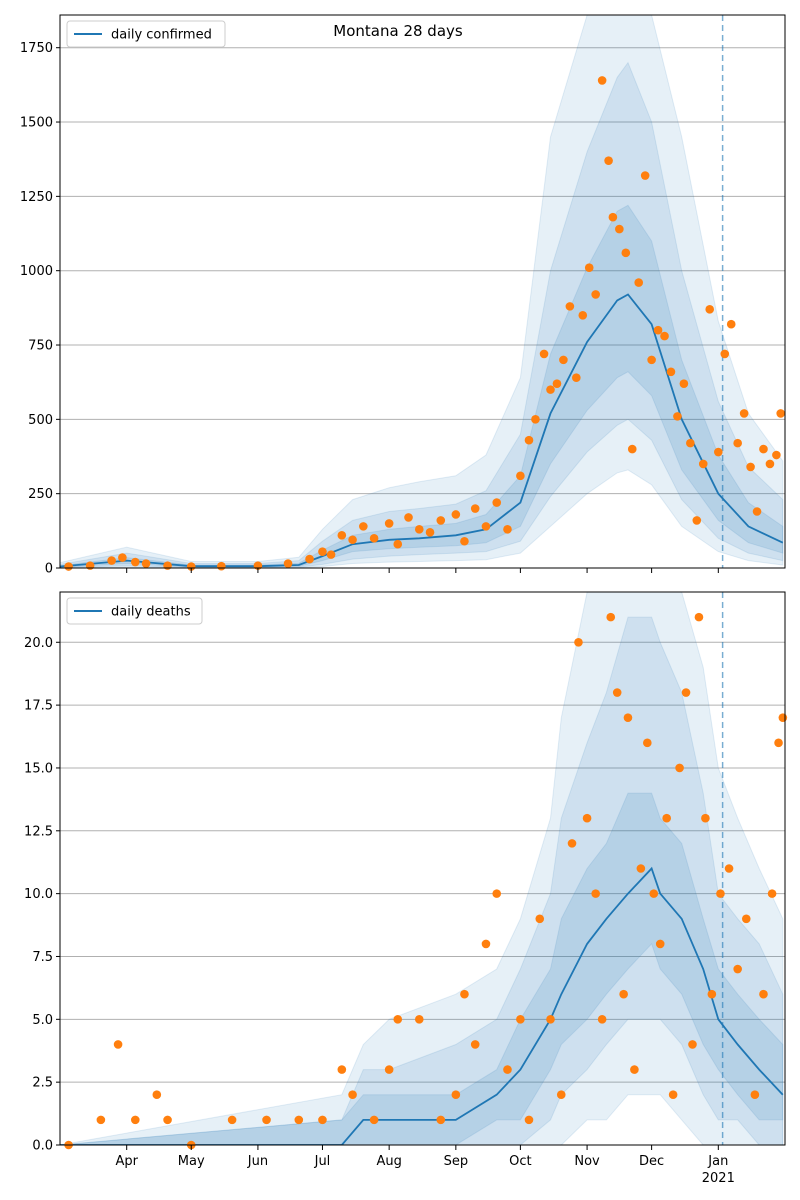  I want to click on x-tick-label: Apr, so click(126, 1161).